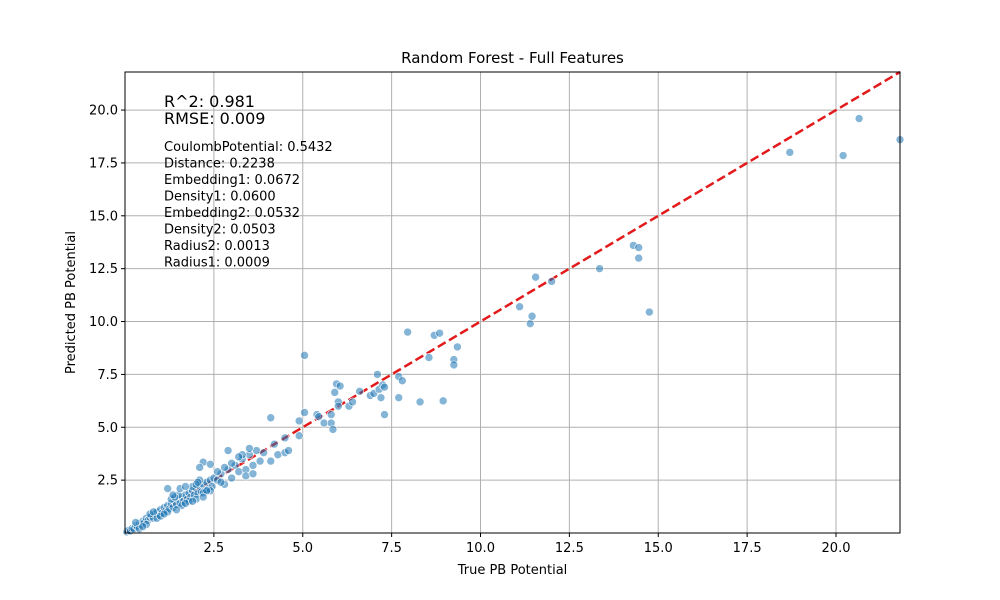 This screenshot has height=600, width=1000. Describe the element at coordinates (107, 481) in the screenshot. I see `y-tick-label: 2.5` at that location.